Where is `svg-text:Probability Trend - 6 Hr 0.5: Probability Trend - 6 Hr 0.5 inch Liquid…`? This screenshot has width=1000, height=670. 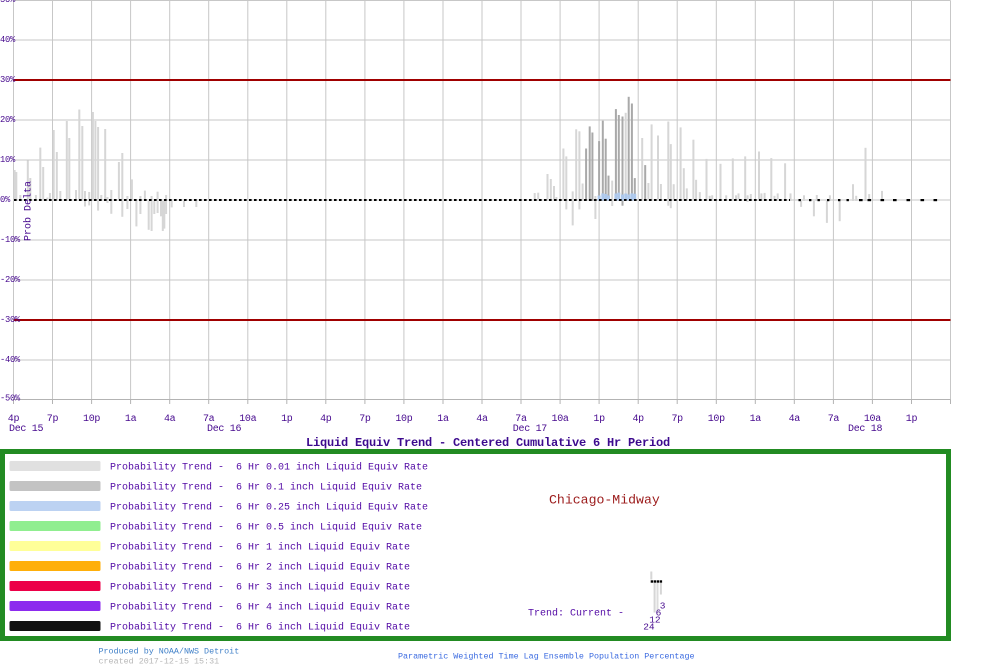 svg-text:Probability Trend - 6 Hr 0.5: Probability Trend - 6 Hr 0.5 inch Liquid… is located at coordinates (266, 528).